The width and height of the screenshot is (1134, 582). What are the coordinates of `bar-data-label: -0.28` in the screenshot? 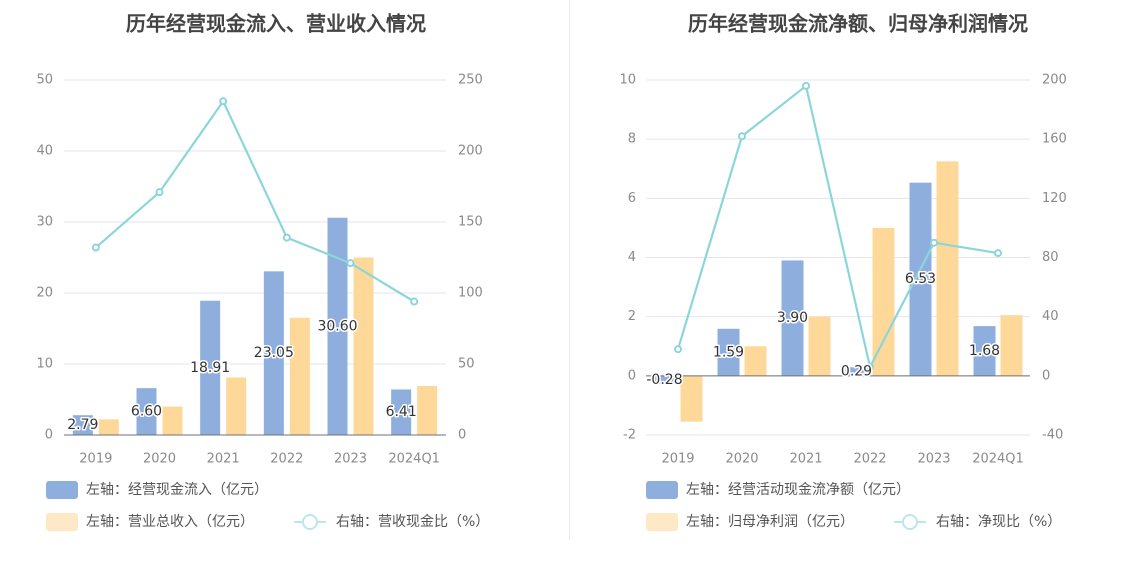 It's located at (664, 380).